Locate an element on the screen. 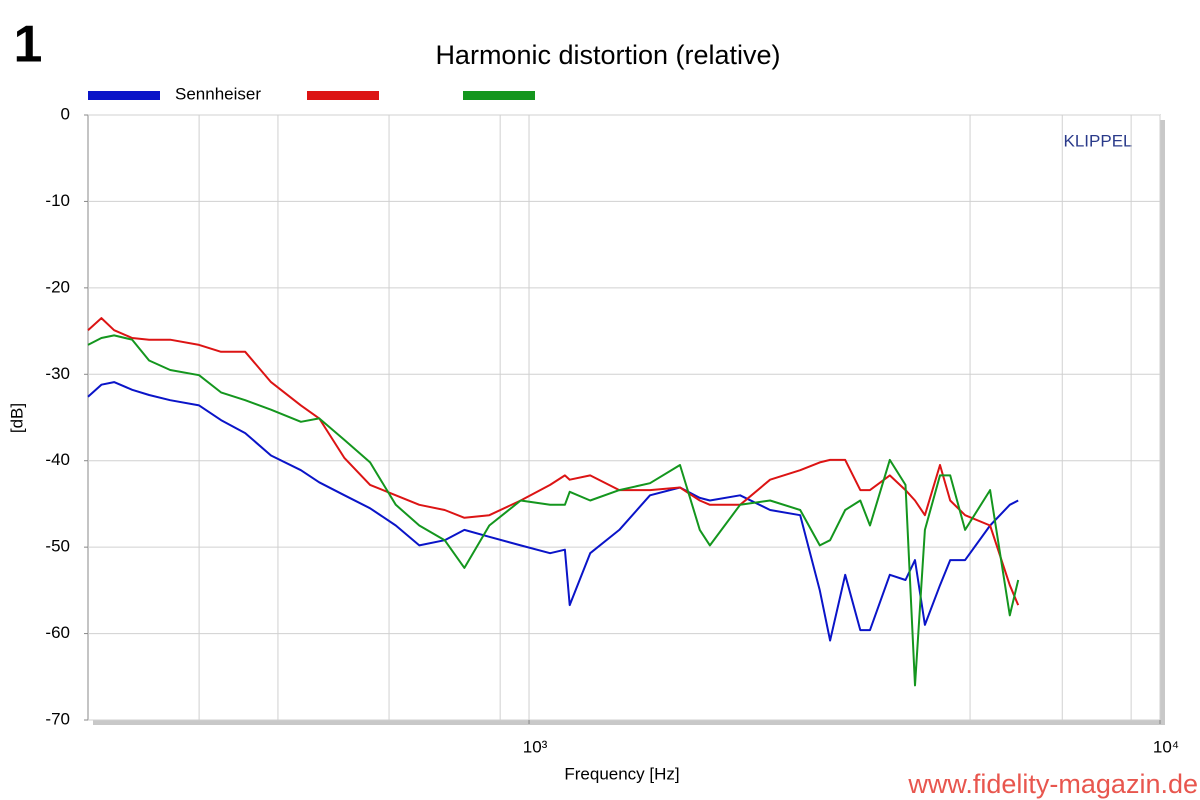 Image resolution: width=1200 pixels, height=800 pixels. x-tick-label: 10⁴ is located at coordinates (1166, 746).